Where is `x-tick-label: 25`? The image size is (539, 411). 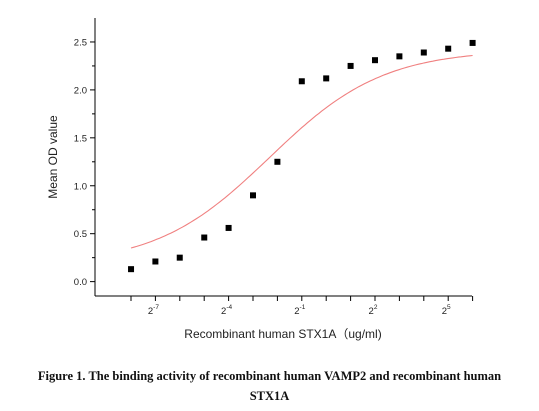 x-tick-label: 25 is located at coordinates (446, 310).